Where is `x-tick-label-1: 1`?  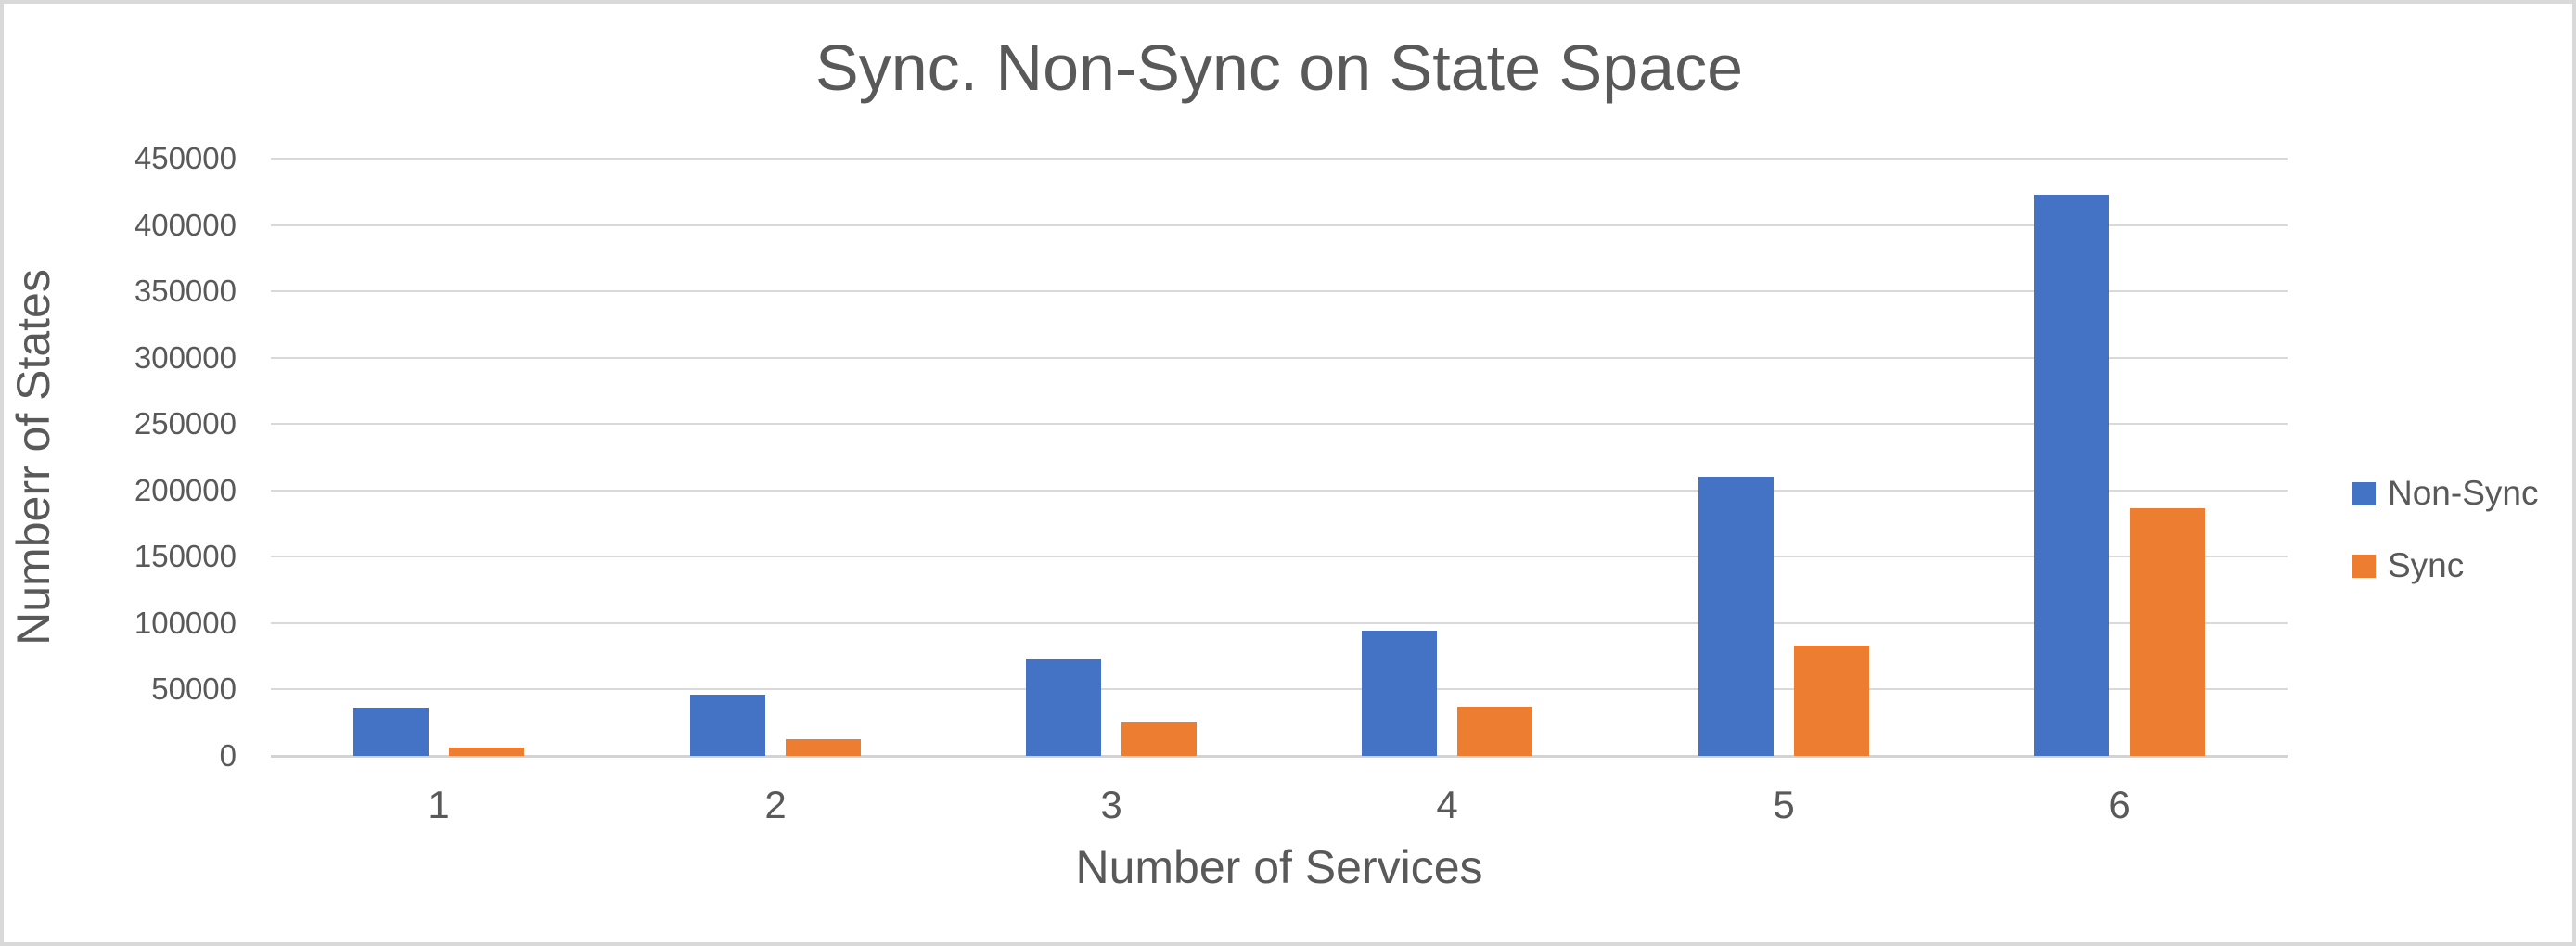 x-tick-label-1: 1 is located at coordinates (439, 805).